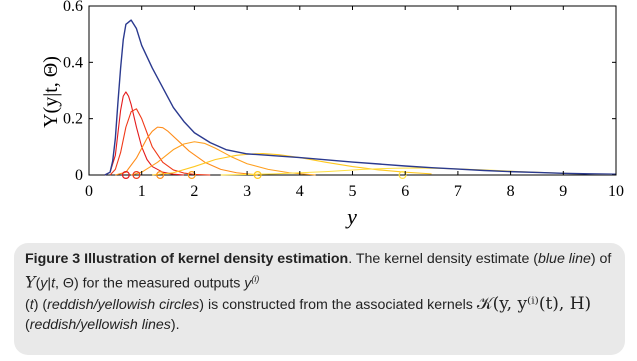 The image size is (637, 361). Describe the element at coordinates (89, 191) in the screenshot. I see `x-tick-label: 0` at that location.